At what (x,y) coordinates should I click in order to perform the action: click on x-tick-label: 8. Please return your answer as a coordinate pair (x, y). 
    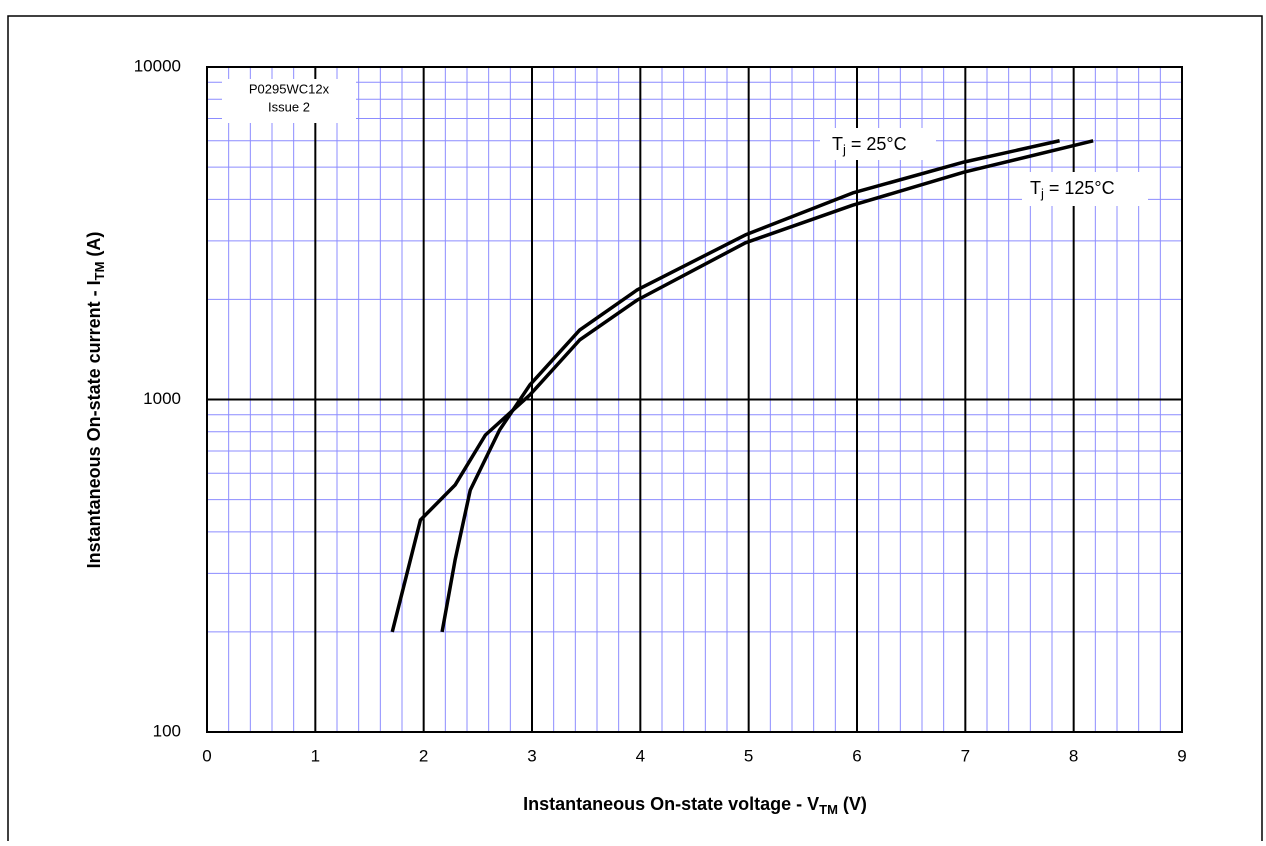
    Looking at the image, I should click on (1073, 755).